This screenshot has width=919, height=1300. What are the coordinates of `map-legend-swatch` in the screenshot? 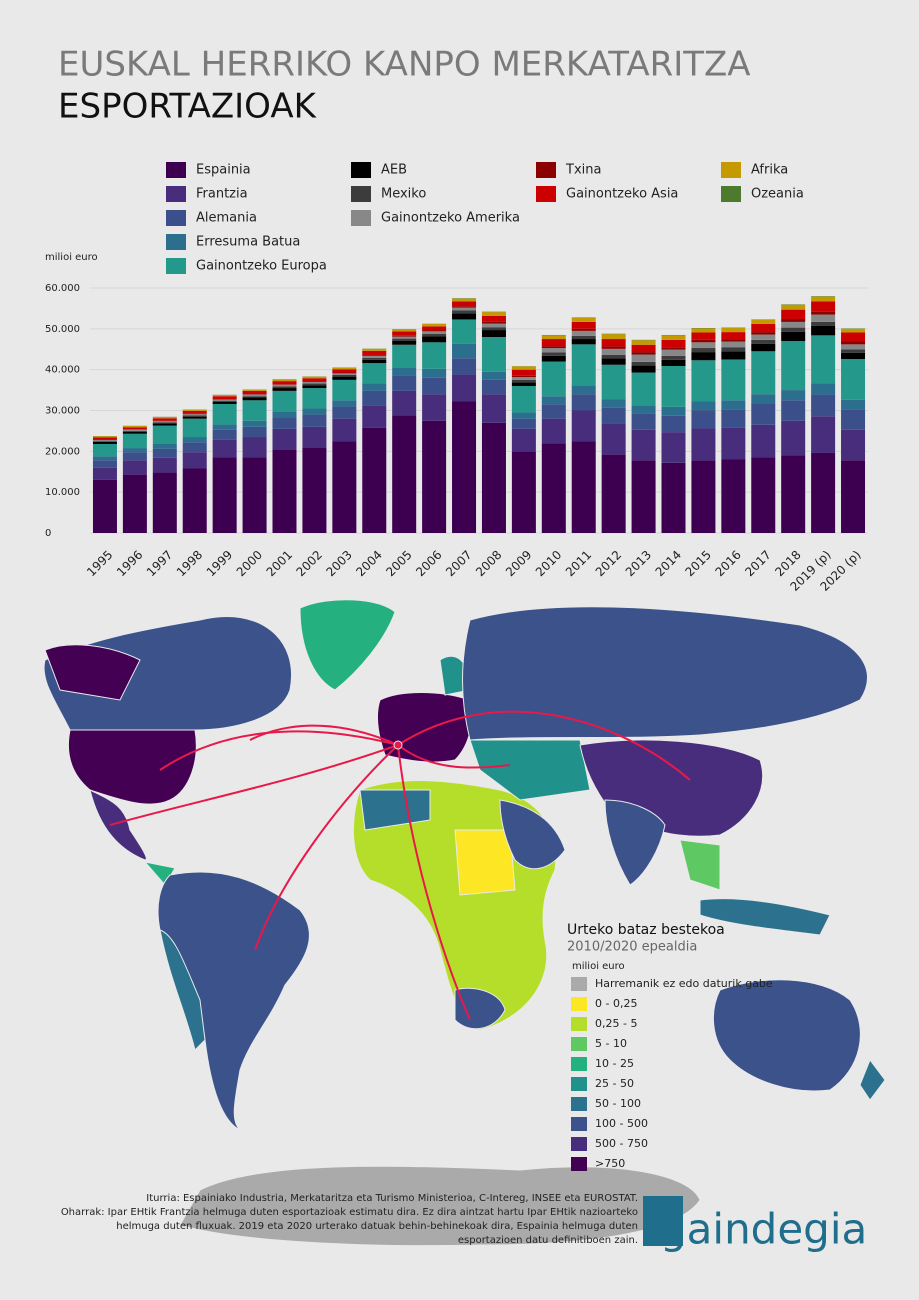 It's located at (579, 1004).